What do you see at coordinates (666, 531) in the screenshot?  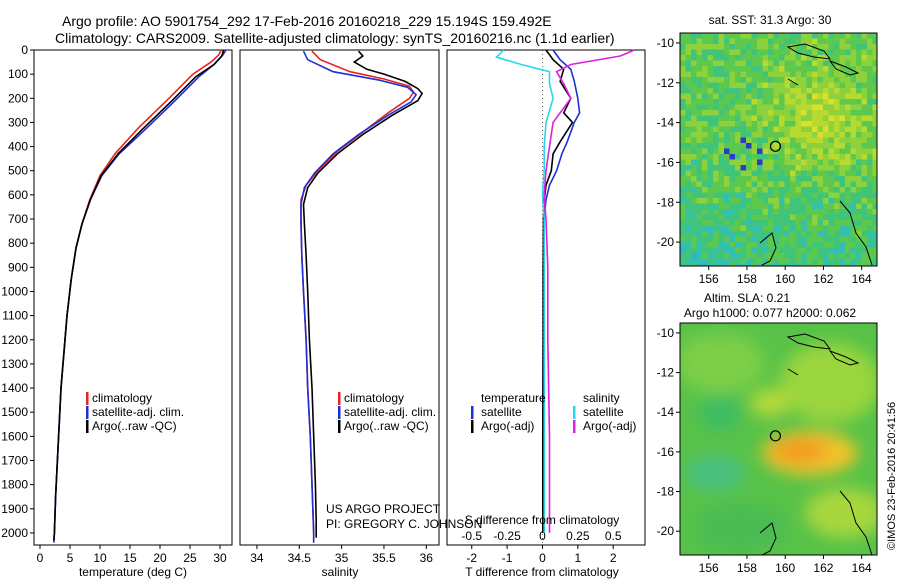 I see `lat-tick-label: -20` at bounding box center [666, 531].